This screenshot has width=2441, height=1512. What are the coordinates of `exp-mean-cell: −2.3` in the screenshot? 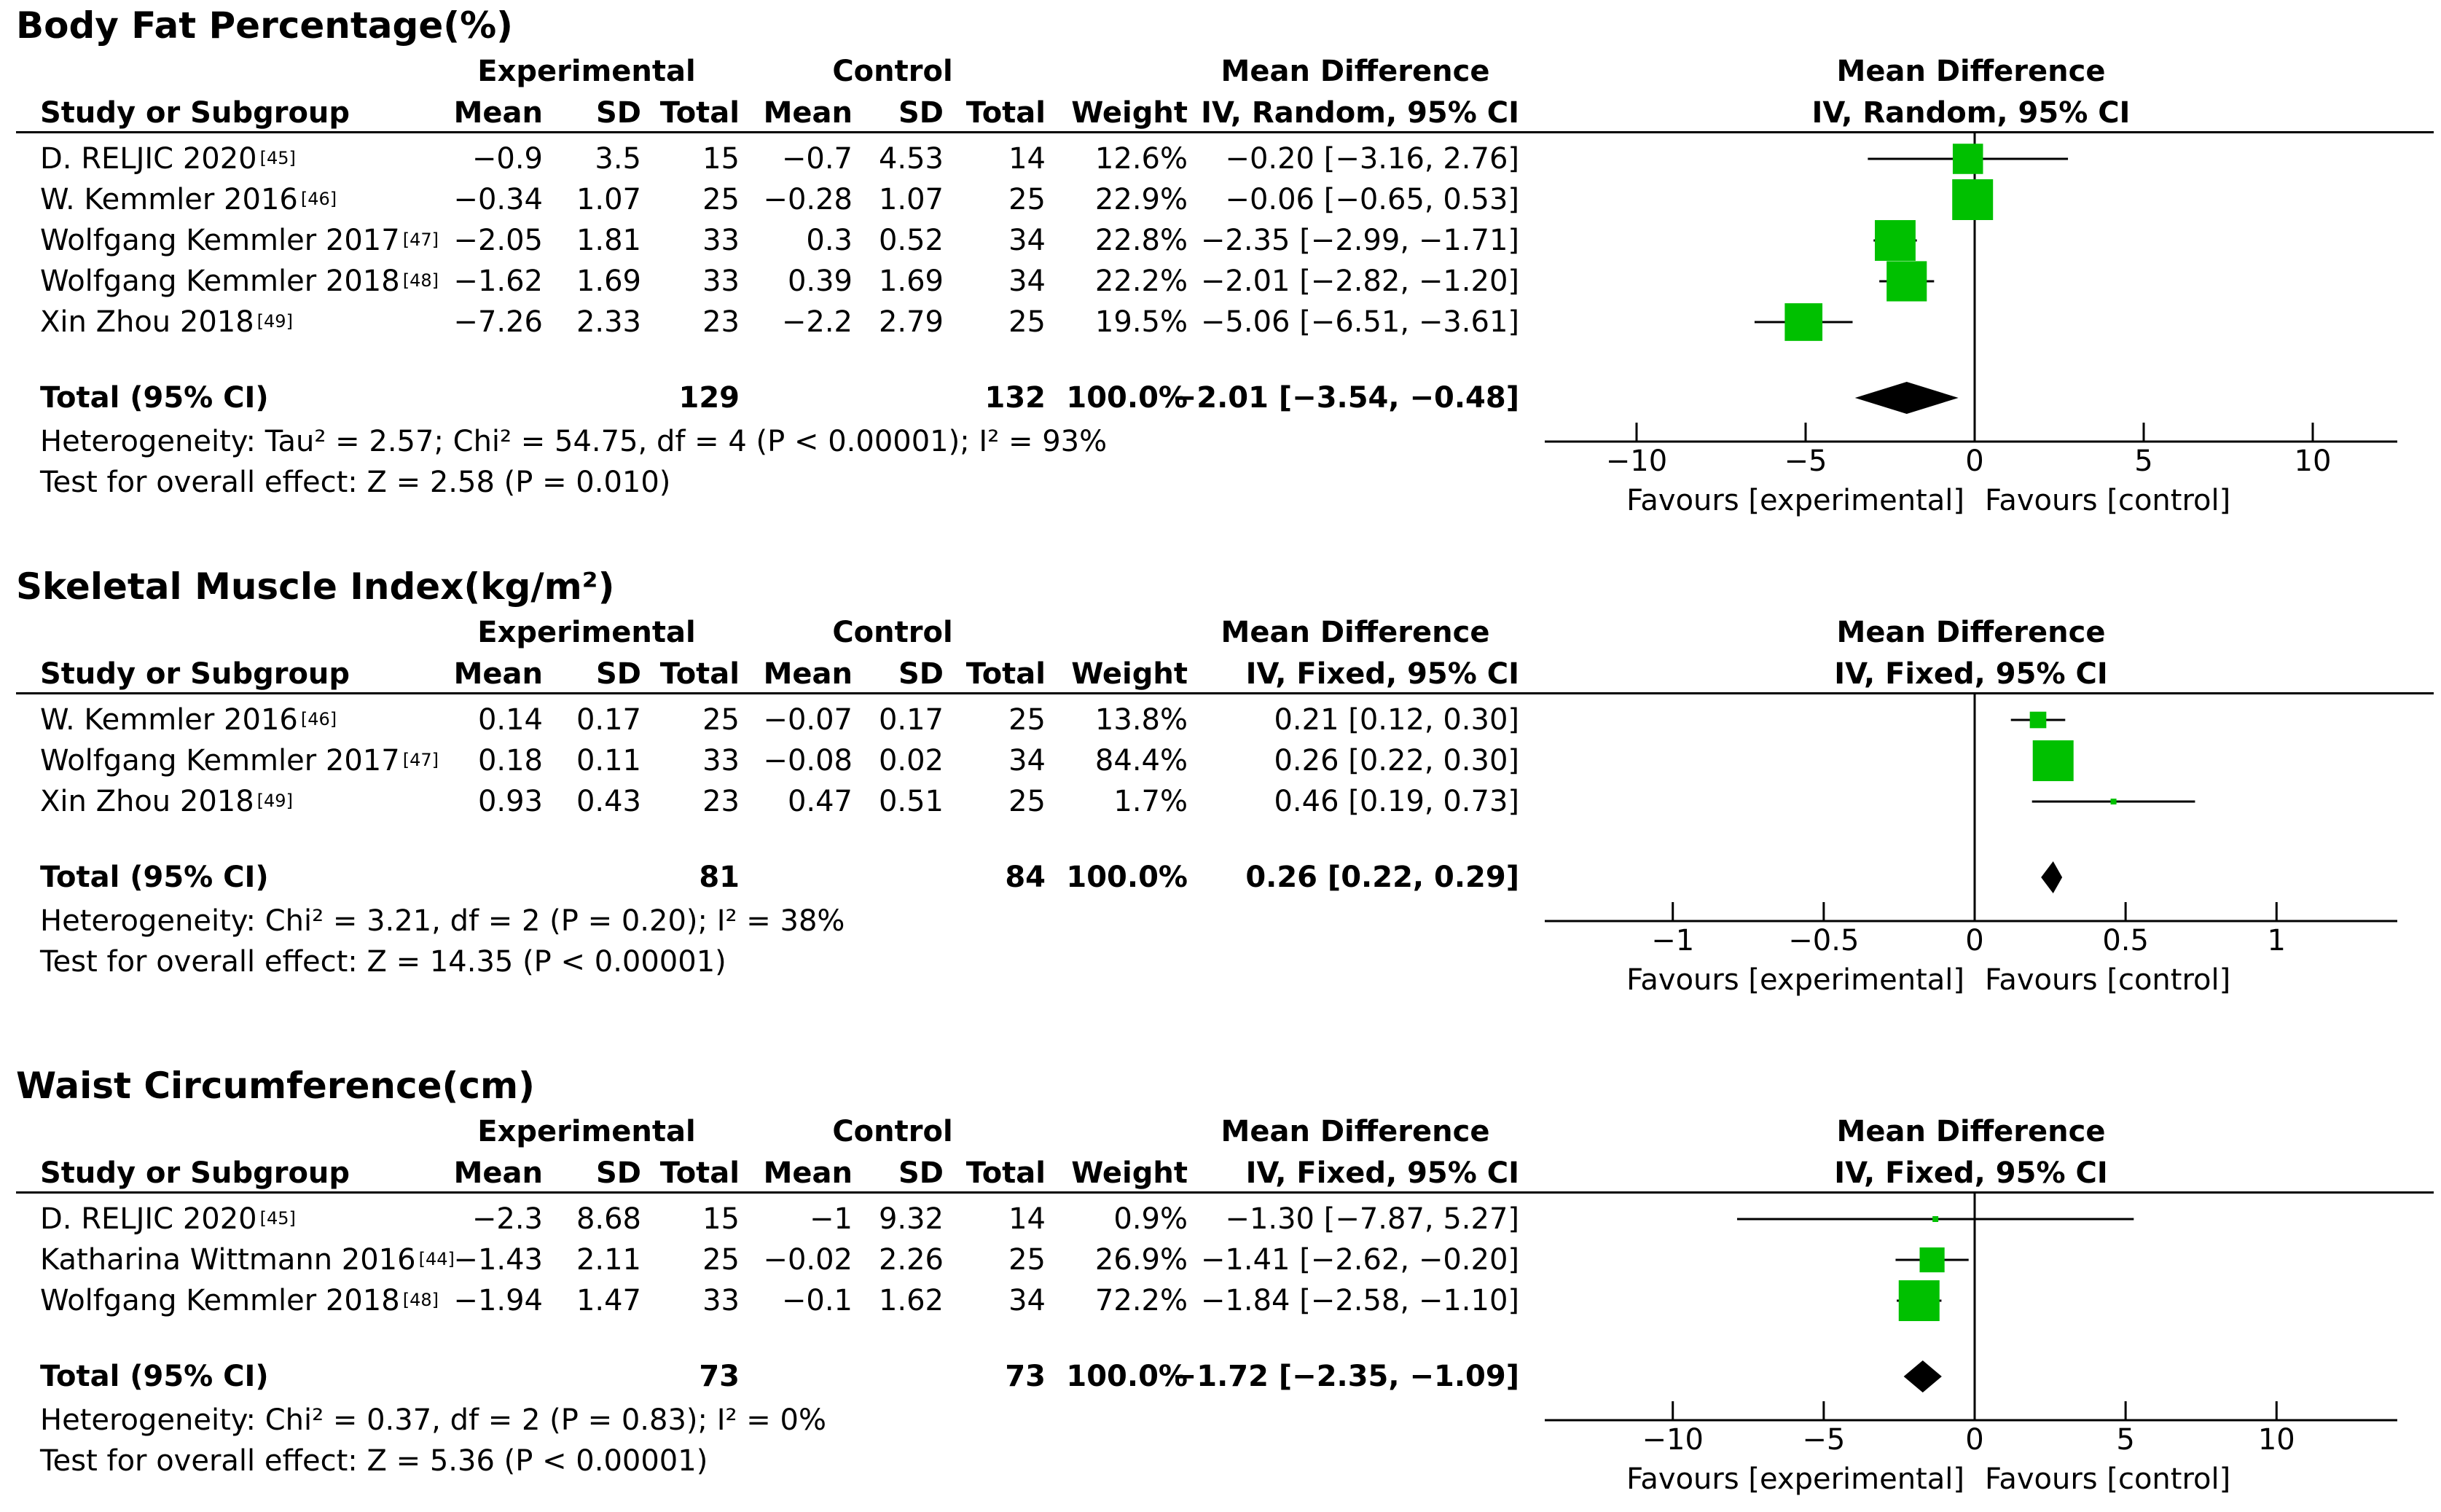 It's located at (507, 1219).